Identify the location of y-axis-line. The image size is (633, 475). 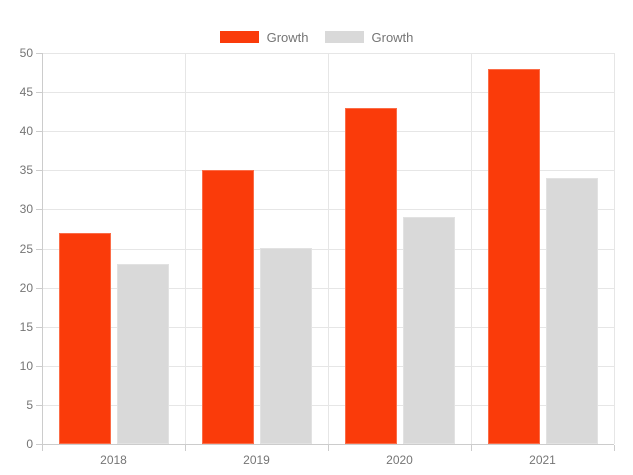
(42, 248).